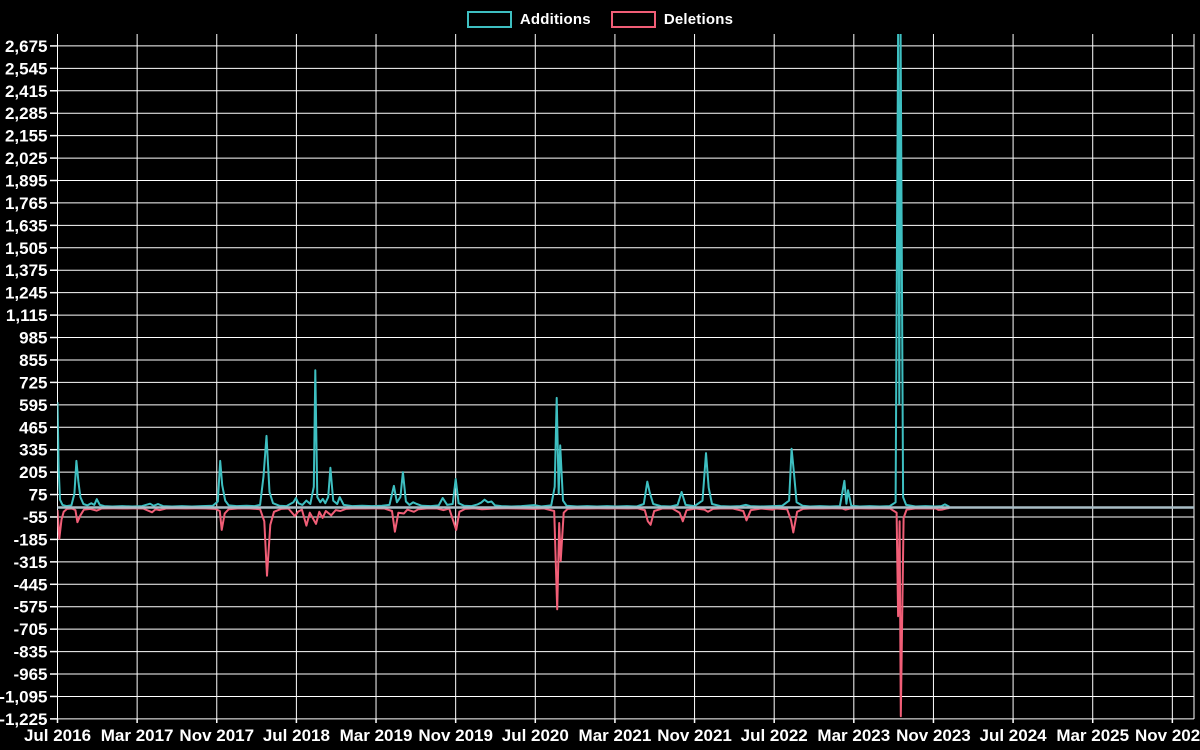 The height and width of the screenshot is (750, 1200). I want to click on y-tick-label: 1,375, so click(26, 270).